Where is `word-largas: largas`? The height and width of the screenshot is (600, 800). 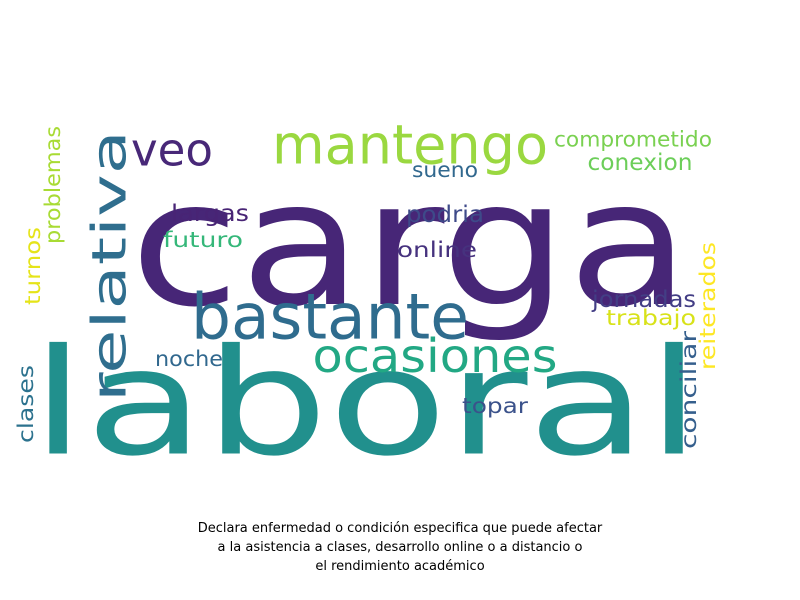 word-largas: largas is located at coordinates (210, 214).